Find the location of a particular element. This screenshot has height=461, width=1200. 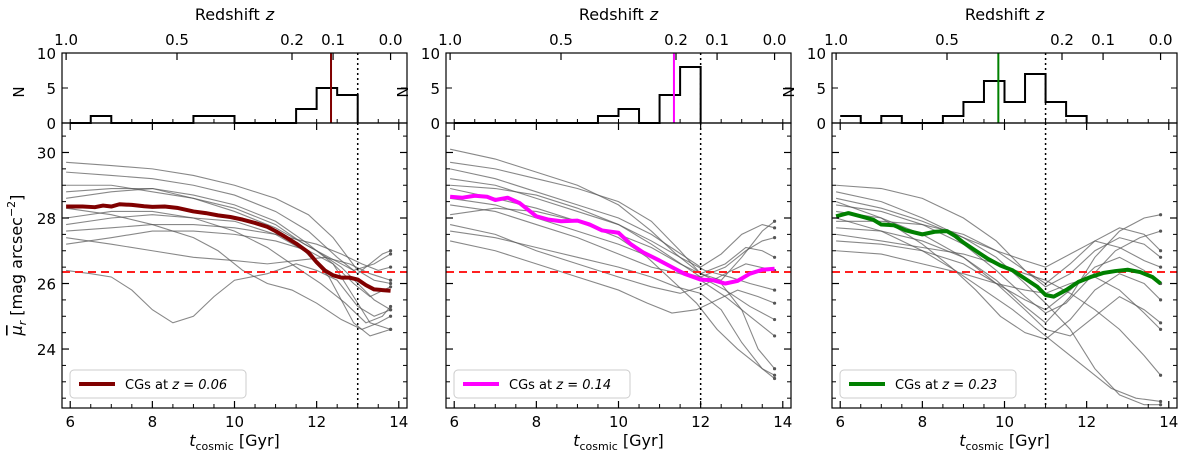

histogram-axes: 0 5 10 N 1.0 0.5 0.2 0.1 0.0 Redshift z is located at coordinates (593, 69).